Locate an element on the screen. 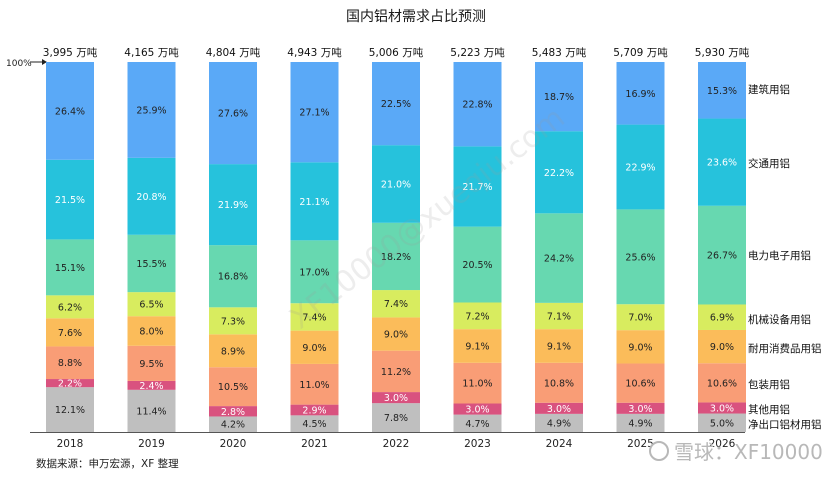 The width and height of the screenshot is (832, 478). segment-label-2022-2: 11.2% is located at coordinates (396, 372).